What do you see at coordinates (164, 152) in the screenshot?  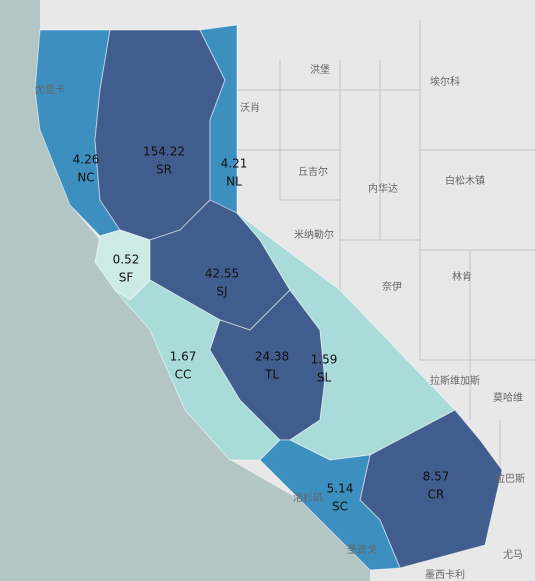 I see `region-value: 154.22` at bounding box center [164, 152].